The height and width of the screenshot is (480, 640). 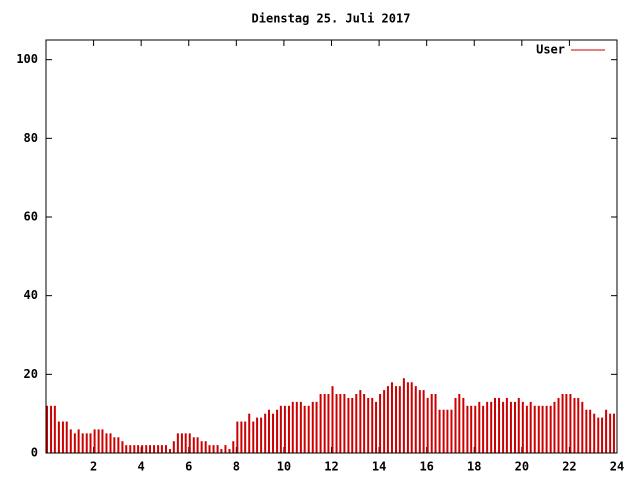 I want to click on x-tick-label: 4, so click(x=141, y=467).